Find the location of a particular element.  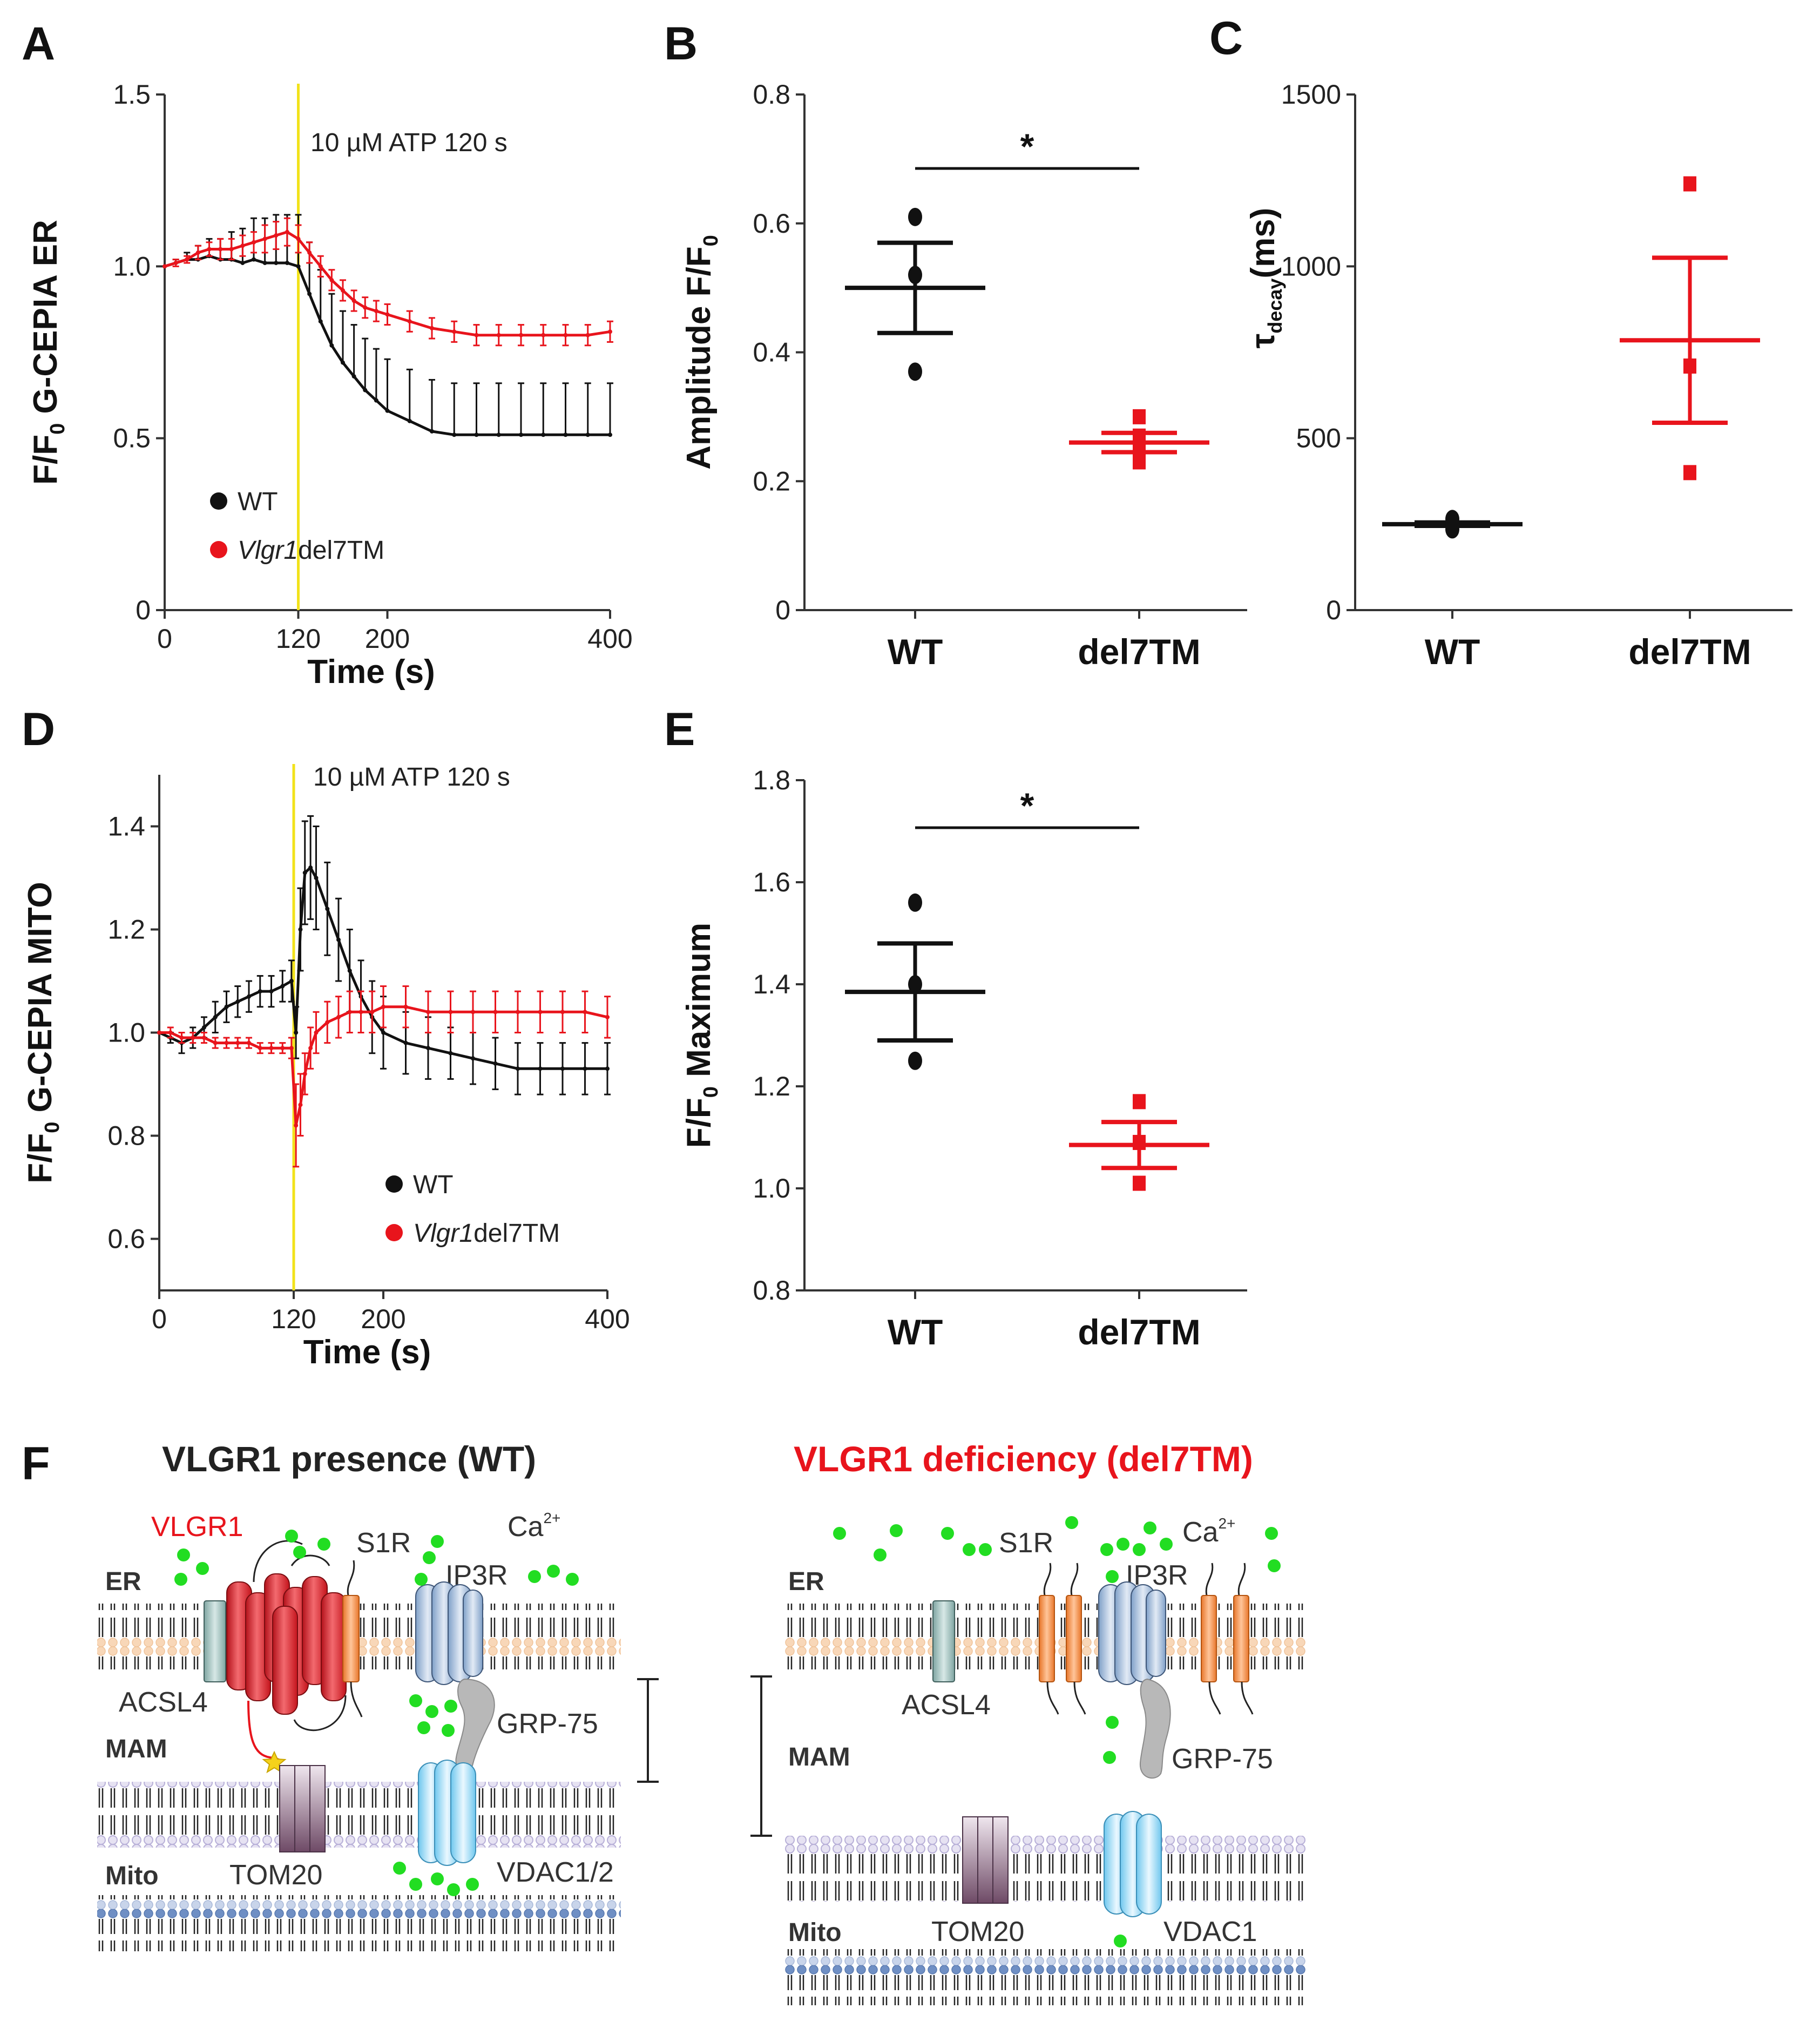

chart-b-category-label: WT is located at coordinates (915, 652).